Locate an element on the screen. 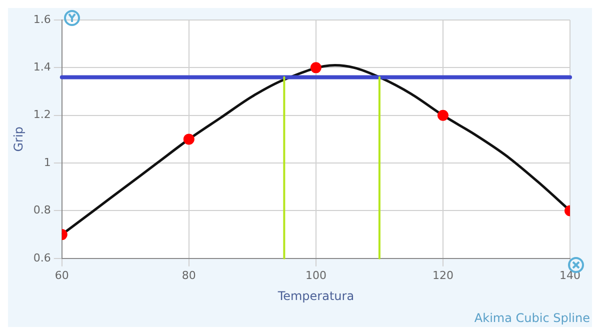 The height and width of the screenshot is (335, 600). text: Akima Cubic Spline is located at coordinates (532, 318).